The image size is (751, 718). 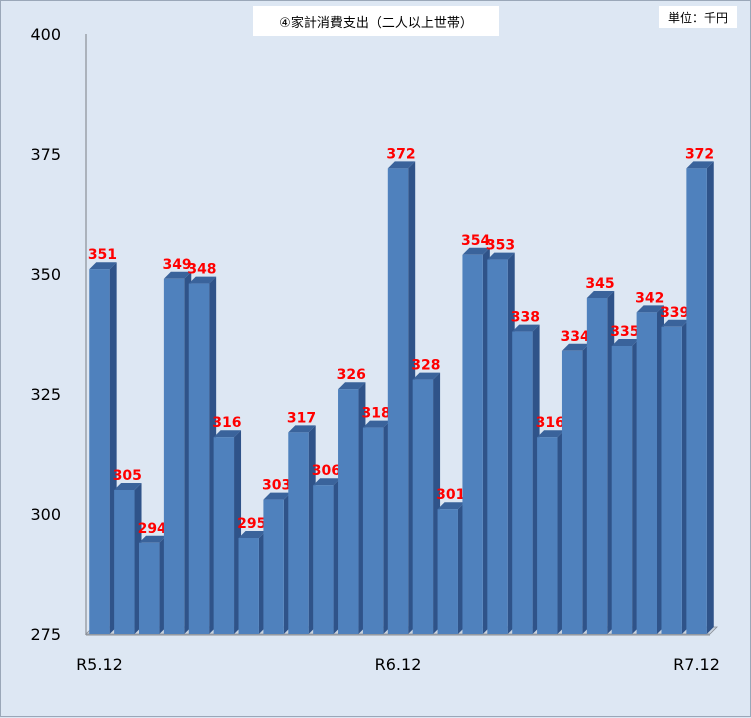 I want to click on data-label: 294, so click(x=152, y=529).